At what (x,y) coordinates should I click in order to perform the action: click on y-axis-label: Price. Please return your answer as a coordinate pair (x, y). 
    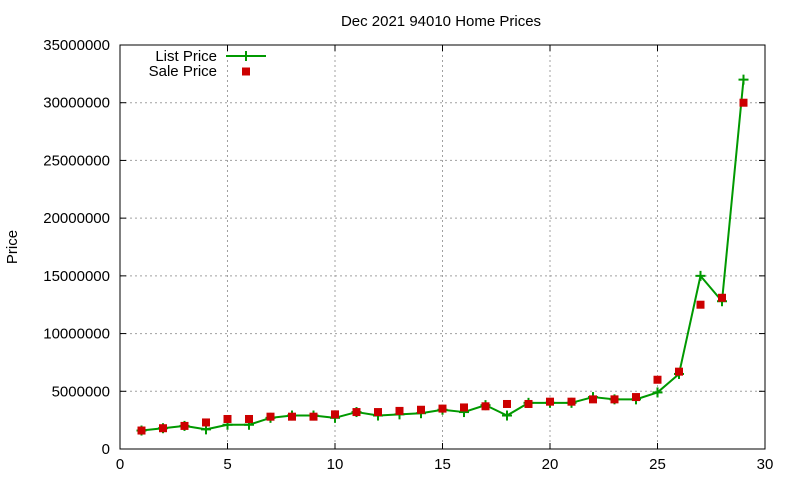
    Looking at the image, I should click on (12, 247).